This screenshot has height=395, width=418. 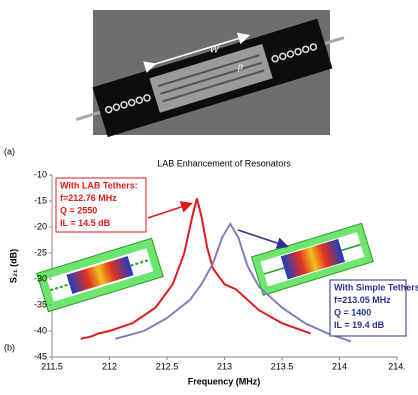 I want to click on x-tick-label: 213.5, so click(x=282, y=366).